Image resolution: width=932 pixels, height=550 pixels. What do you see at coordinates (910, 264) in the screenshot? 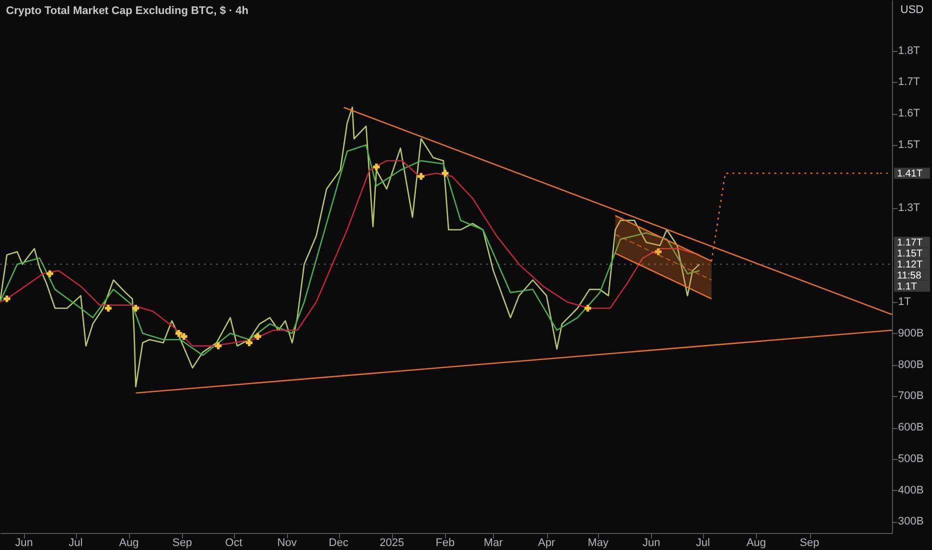
I see `ref-line-label: 1.12T` at bounding box center [910, 264].